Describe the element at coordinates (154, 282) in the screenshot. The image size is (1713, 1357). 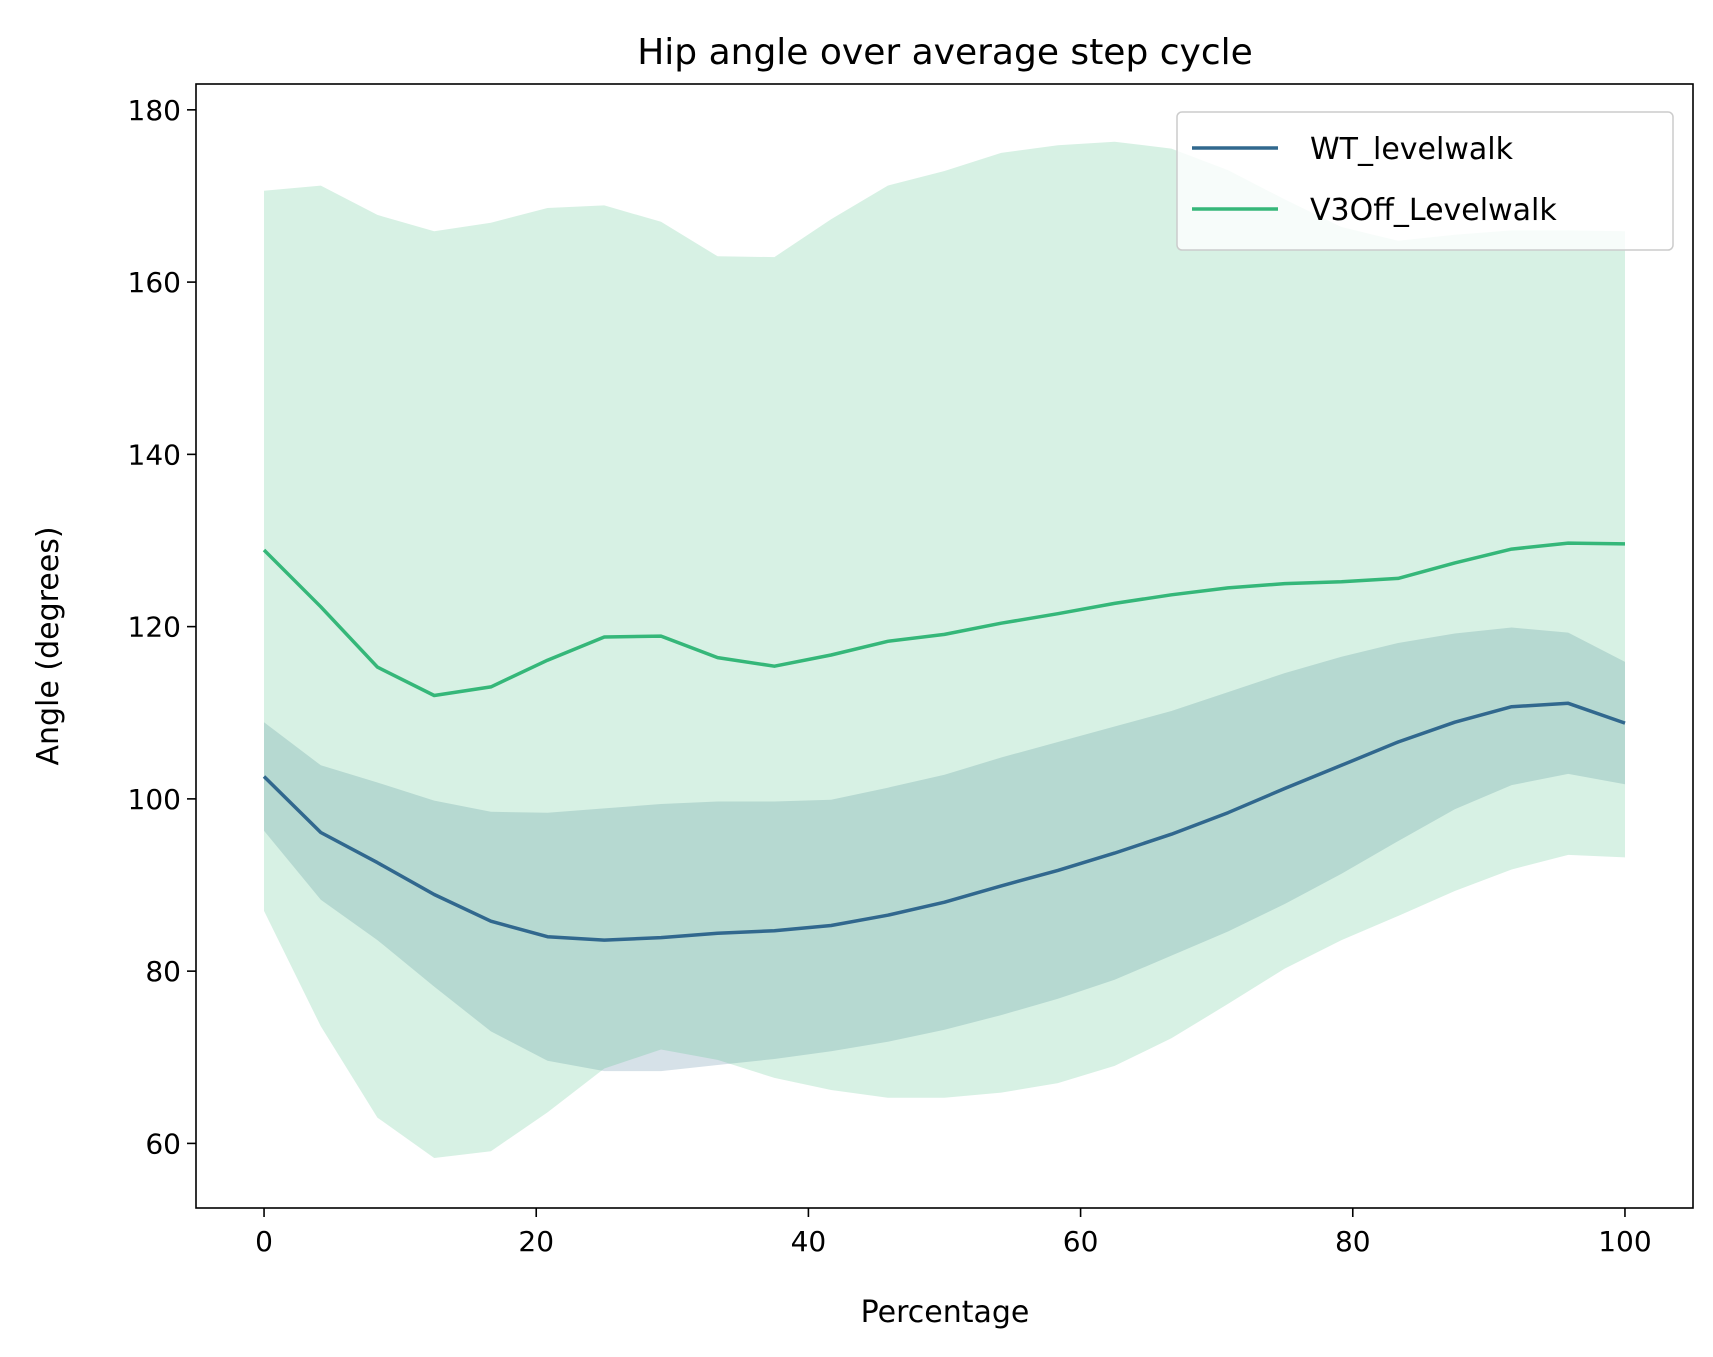
I see `y-tick-label-160: 160` at that location.